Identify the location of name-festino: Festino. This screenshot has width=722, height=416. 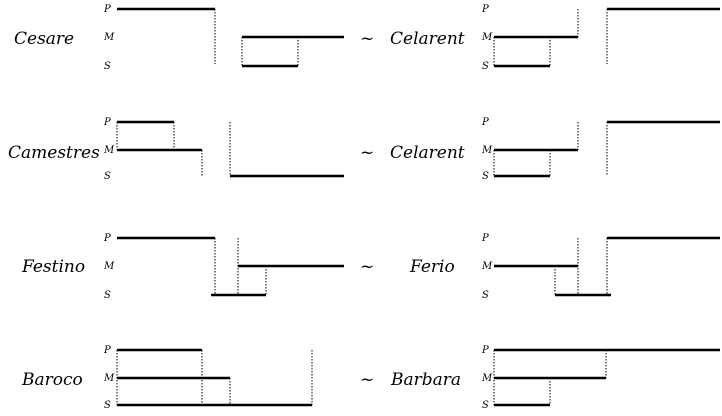
(53, 267).